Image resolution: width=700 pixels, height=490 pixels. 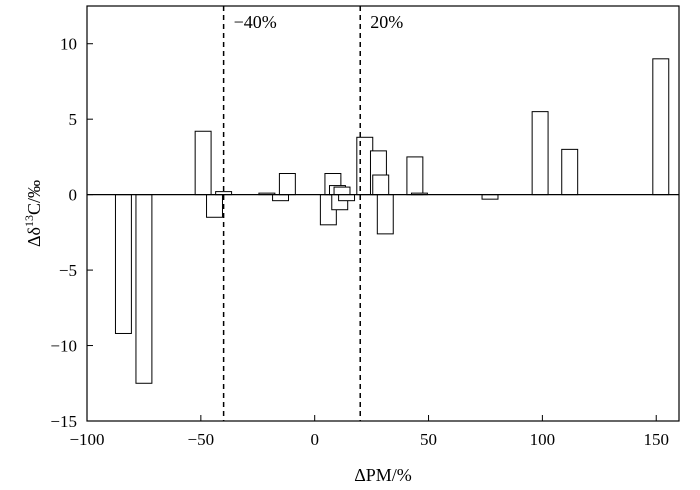 What do you see at coordinates (428, 439) in the screenshot?
I see `x-tick-label: 50` at bounding box center [428, 439].